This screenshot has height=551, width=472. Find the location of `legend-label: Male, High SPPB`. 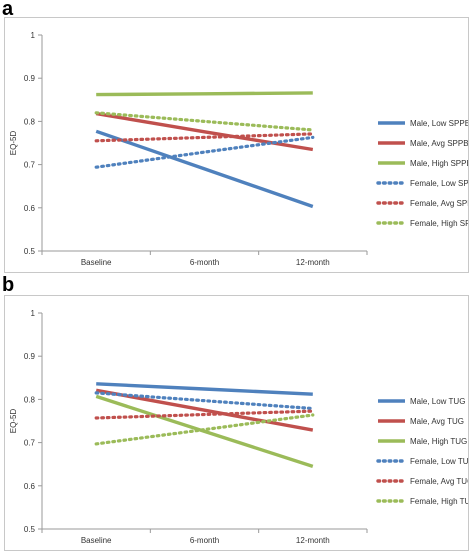

legend-label: Male, High SPPB is located at coordinates (439, 163).